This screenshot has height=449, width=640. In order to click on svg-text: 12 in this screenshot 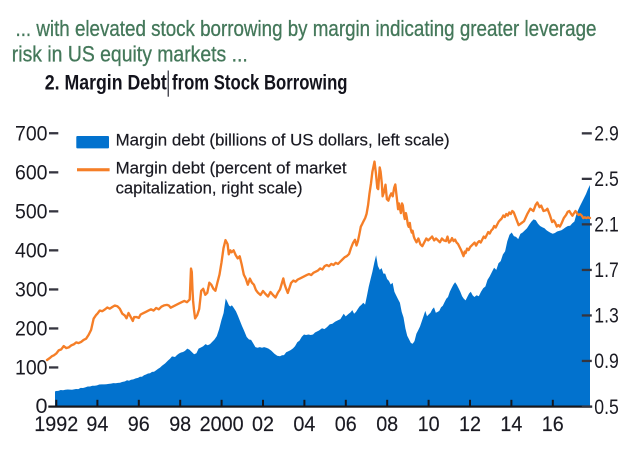, I will do `click(470, 424)`.